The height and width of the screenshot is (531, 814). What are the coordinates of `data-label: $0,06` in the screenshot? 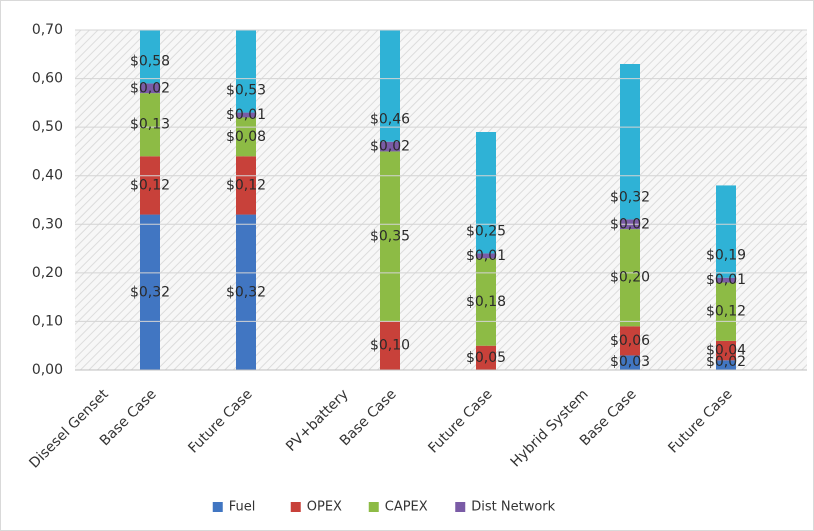 It's located at (630, 341).